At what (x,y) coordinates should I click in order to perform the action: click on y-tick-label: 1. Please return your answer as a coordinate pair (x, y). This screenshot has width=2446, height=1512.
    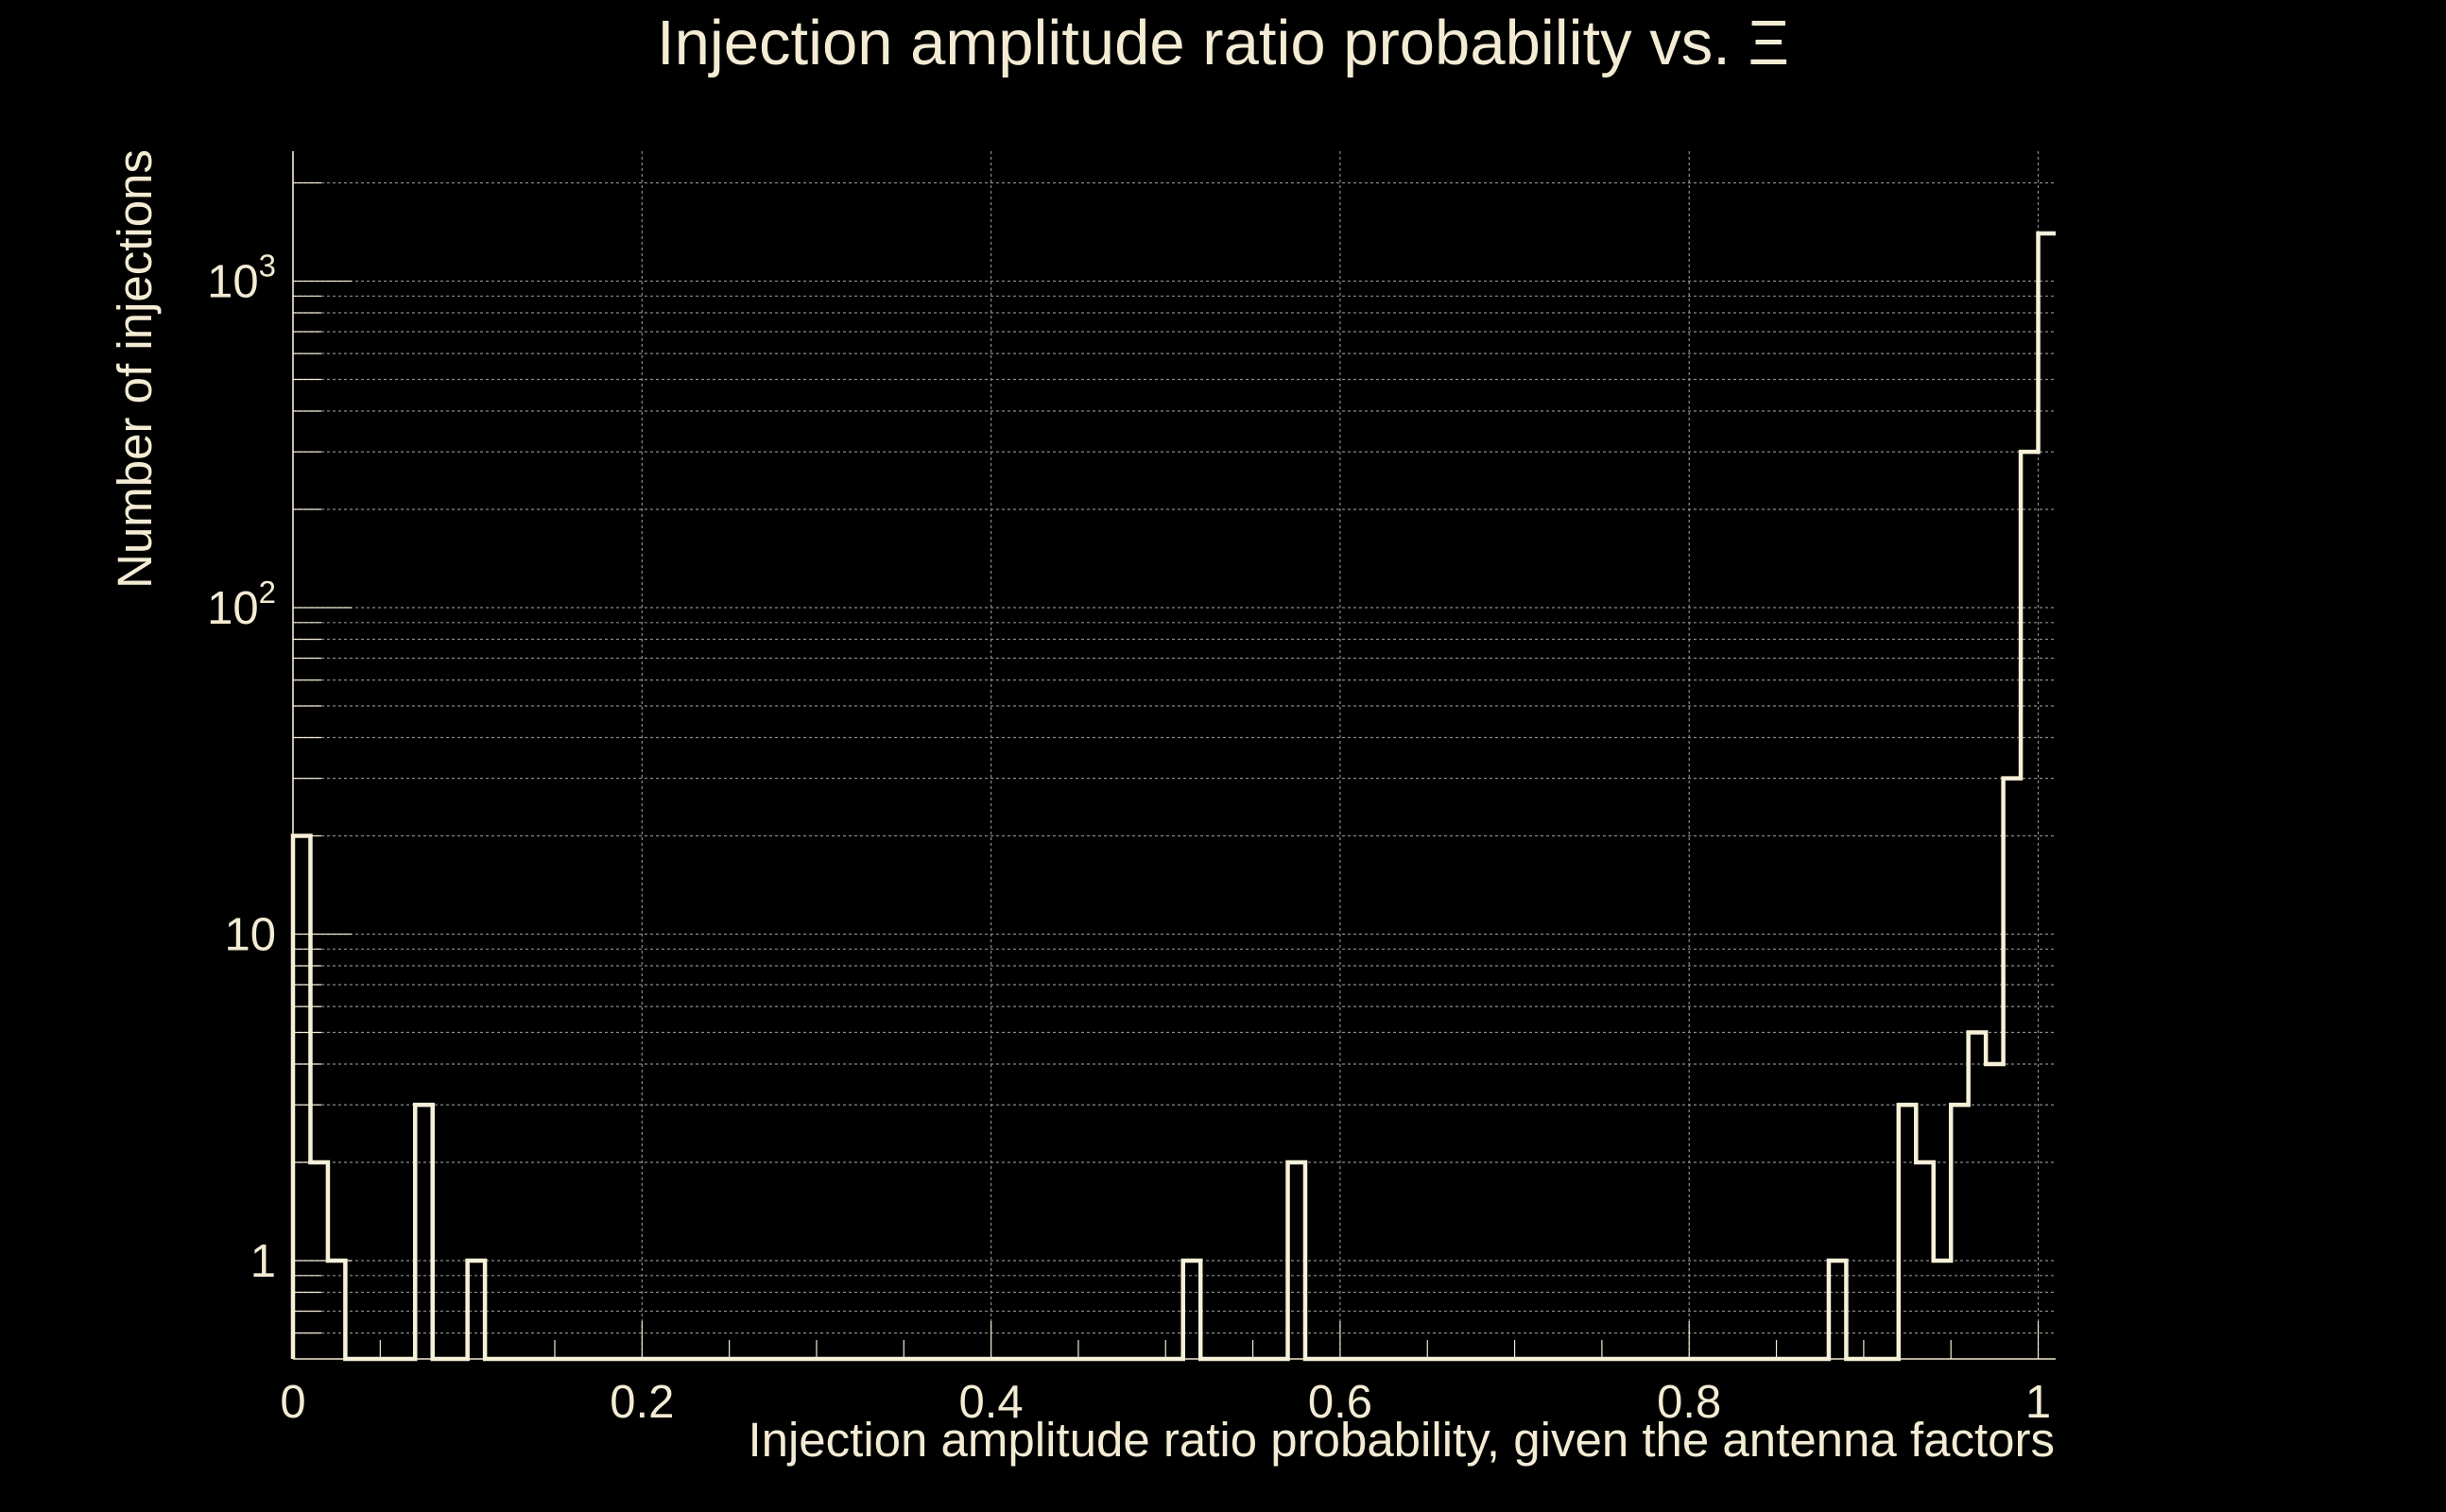
    Looking at the image, I should click on (263, 1261).